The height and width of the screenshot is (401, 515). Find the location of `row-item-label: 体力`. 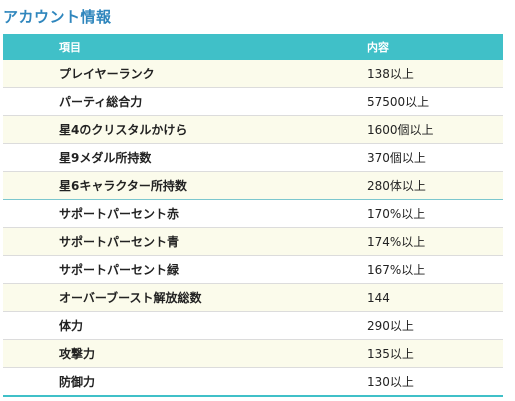

row-item-label: 体力 is located at coordinates (156, 325).